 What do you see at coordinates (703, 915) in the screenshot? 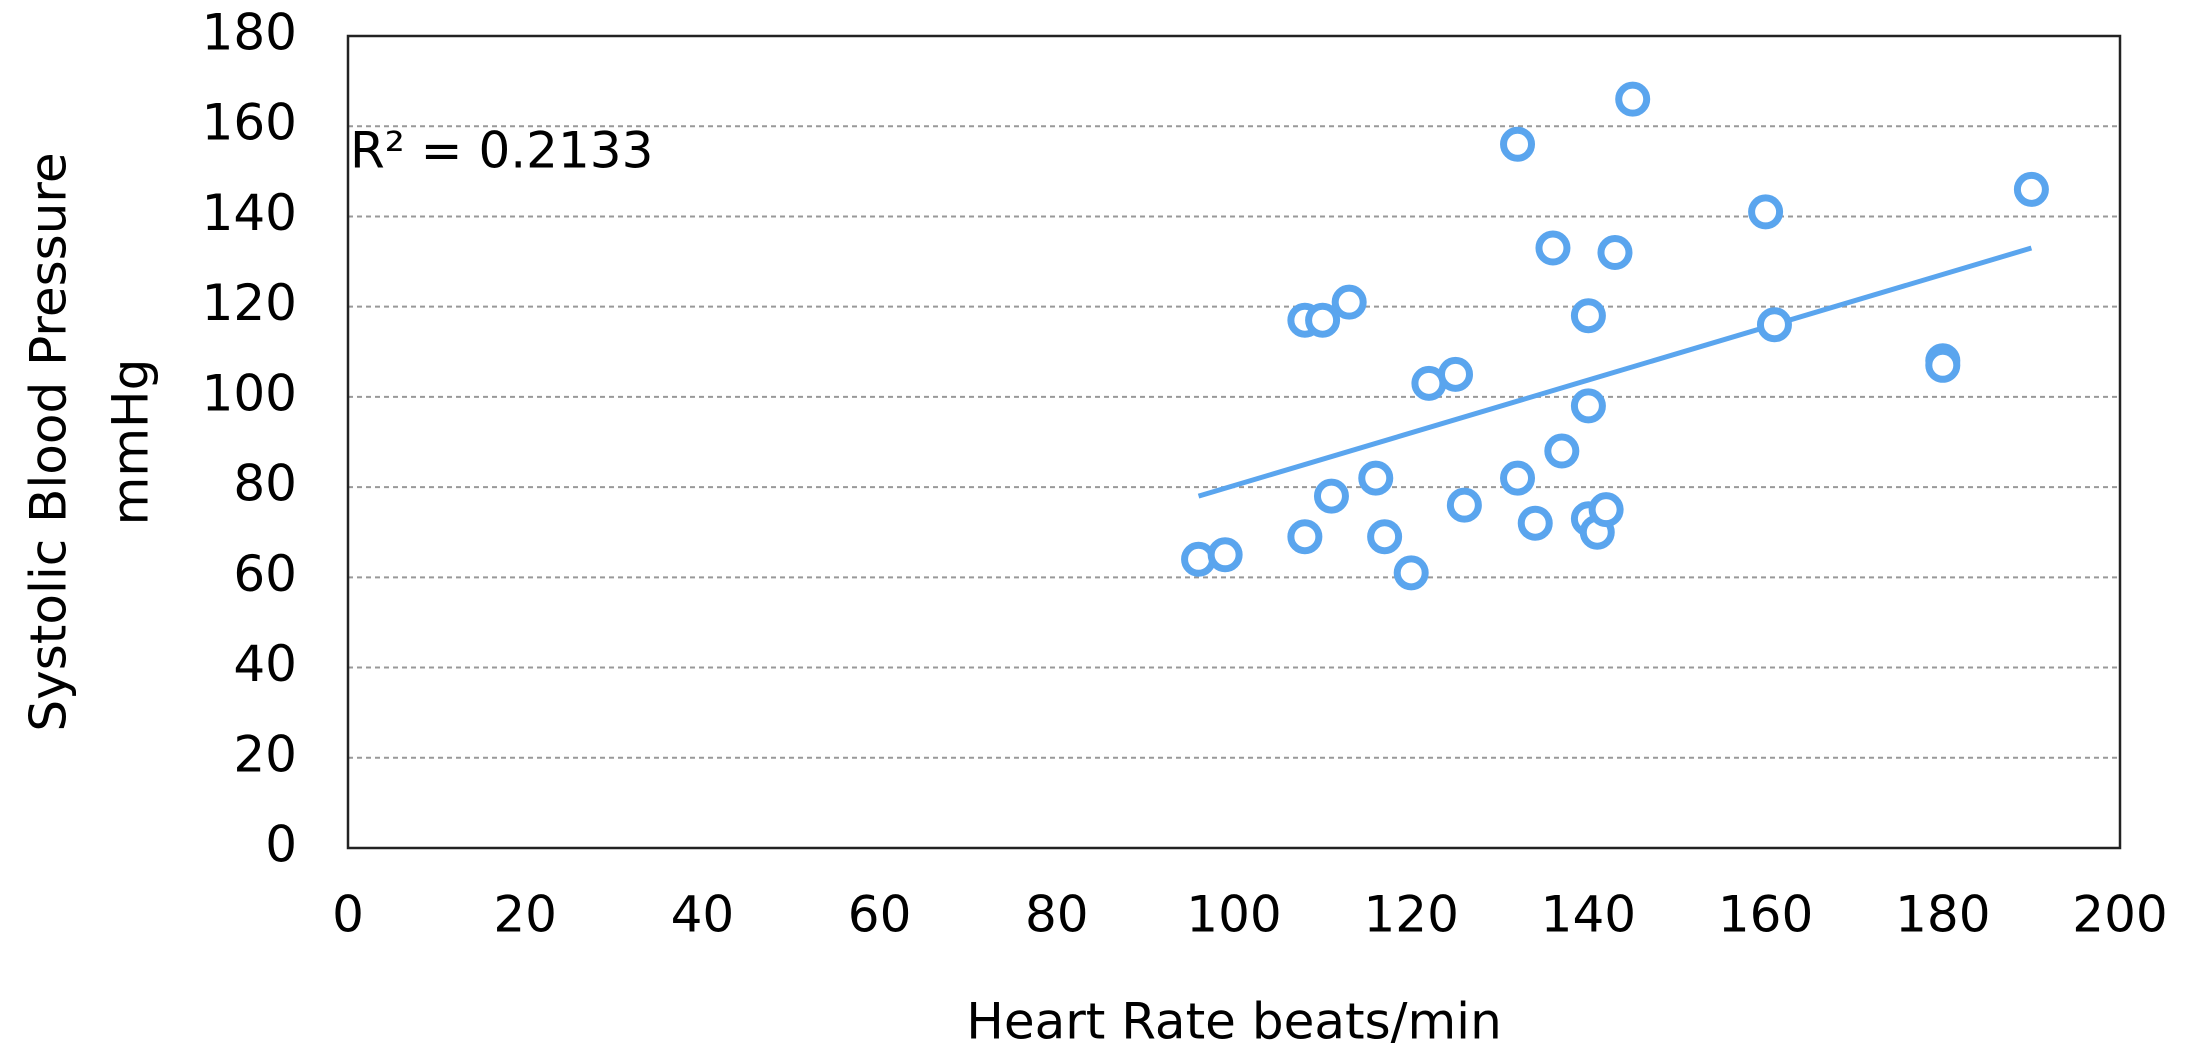
I see `x-tick-label: 40` at bounding box center [703, 915].